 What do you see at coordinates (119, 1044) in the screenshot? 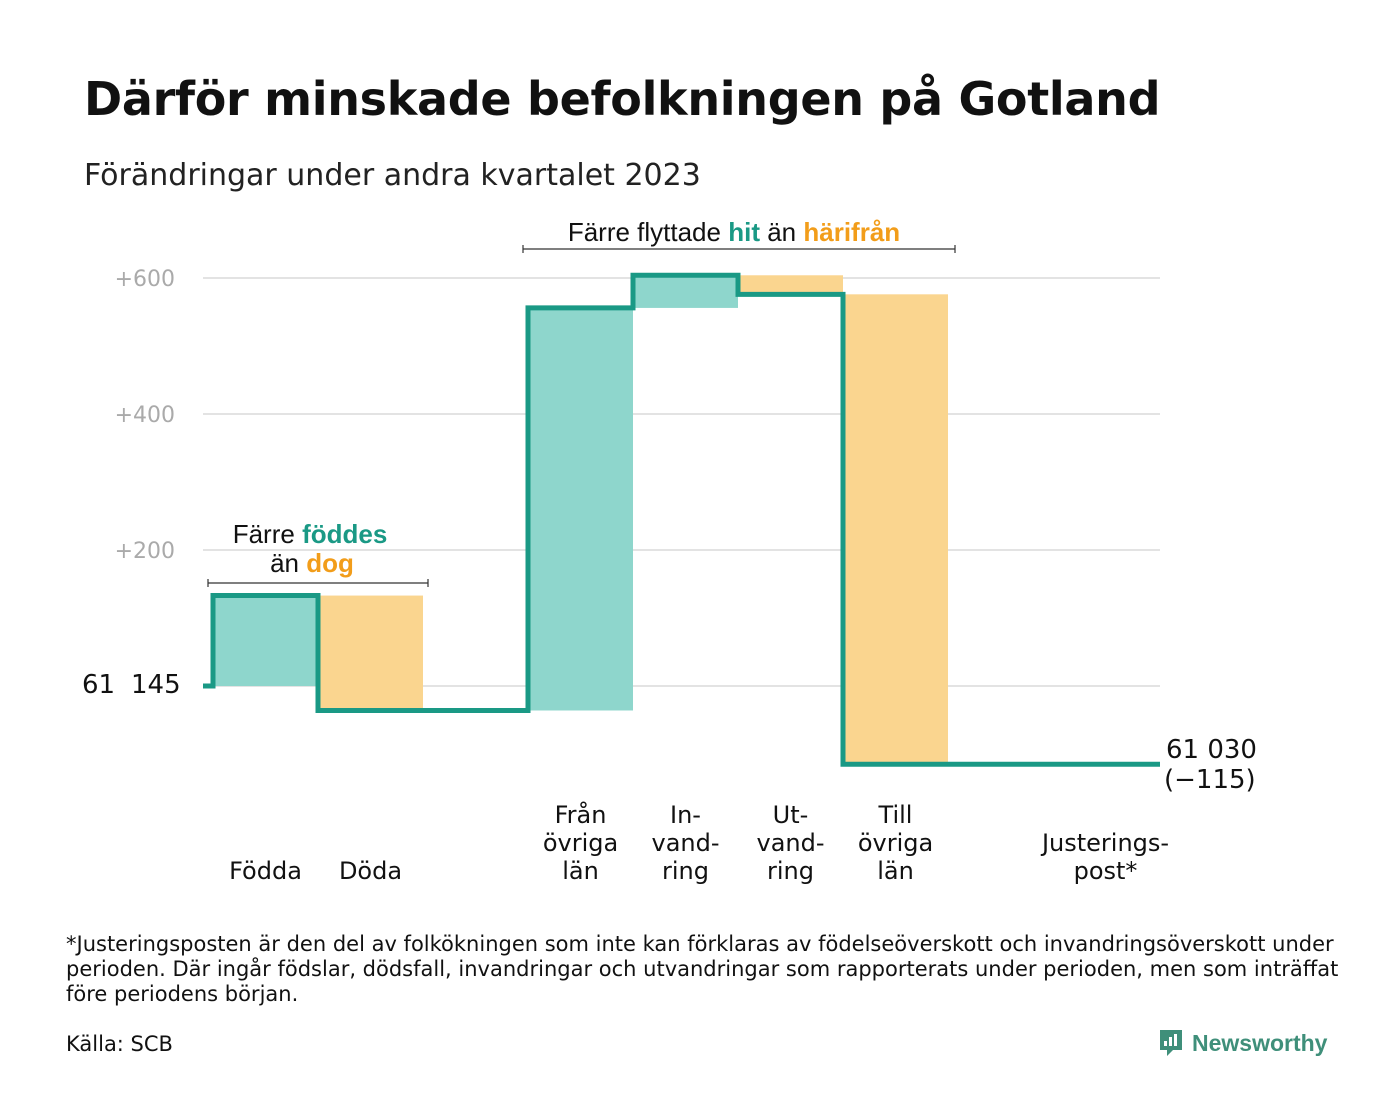
I see `source-label: Källa: SCB` at bounding box center [119, 1044].